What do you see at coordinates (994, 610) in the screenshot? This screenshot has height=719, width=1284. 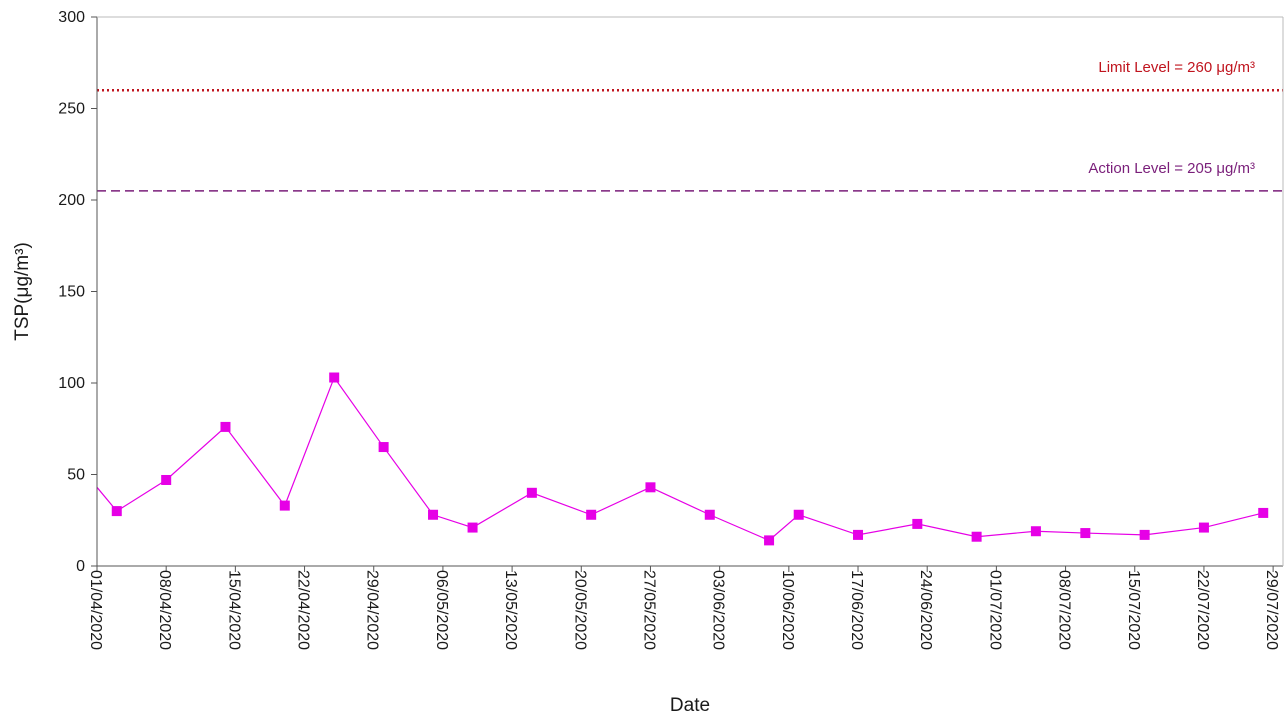 I see `x-tick-label: 01/07/2020` at bounding box center [994, 610].